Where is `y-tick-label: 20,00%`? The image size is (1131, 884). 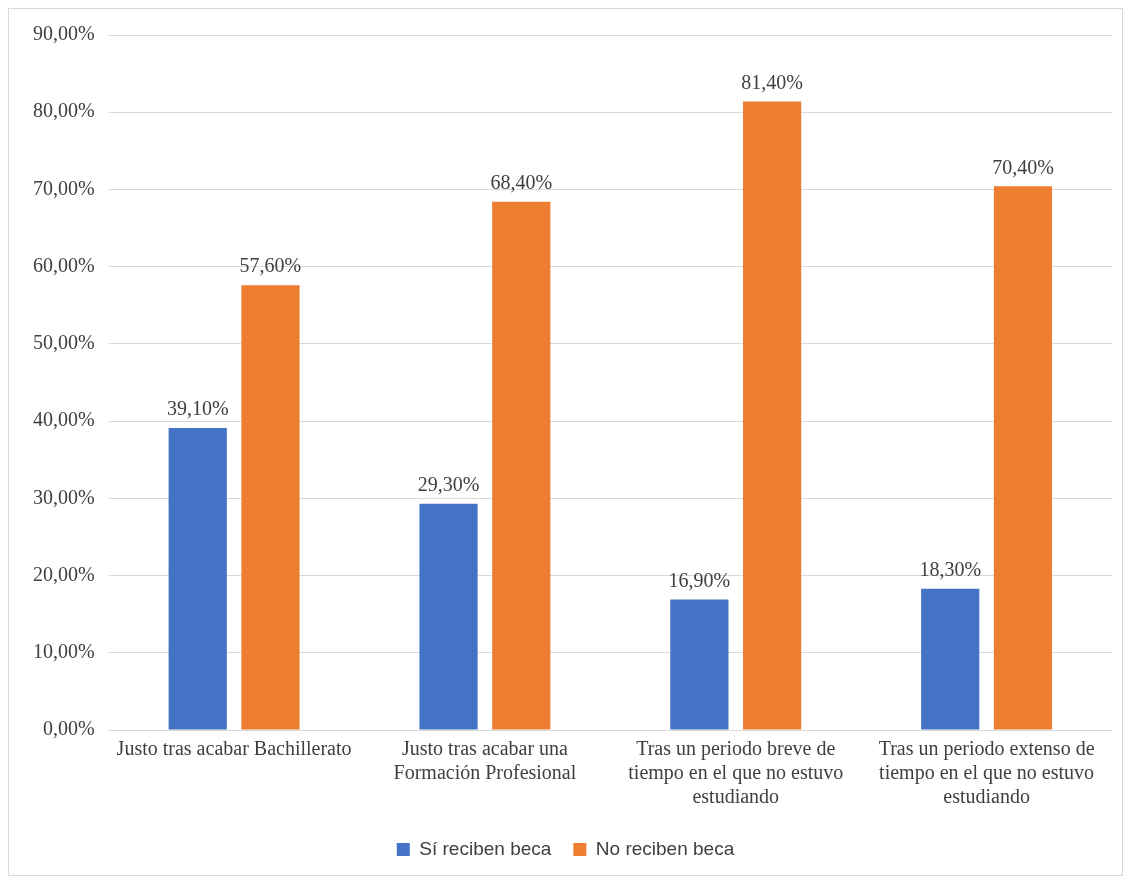
y-tick-label: 20,00% is located at coordinates (63, 573).